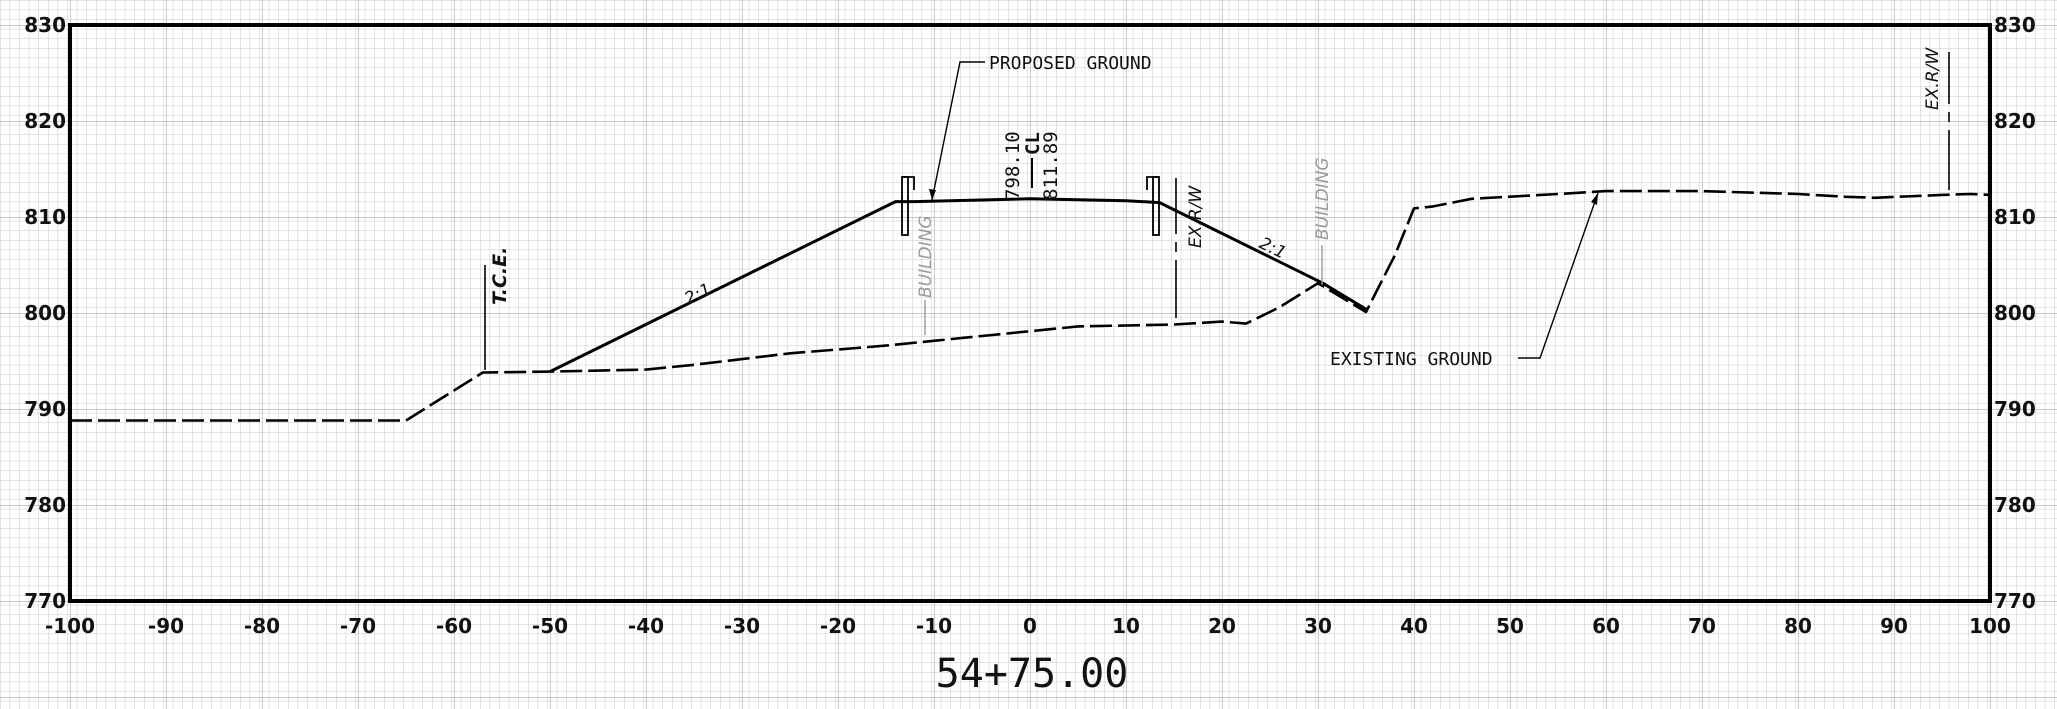 This screenshot has height=709, width=2057. I want to click on existing-ground-leader, so click(1558, 275).